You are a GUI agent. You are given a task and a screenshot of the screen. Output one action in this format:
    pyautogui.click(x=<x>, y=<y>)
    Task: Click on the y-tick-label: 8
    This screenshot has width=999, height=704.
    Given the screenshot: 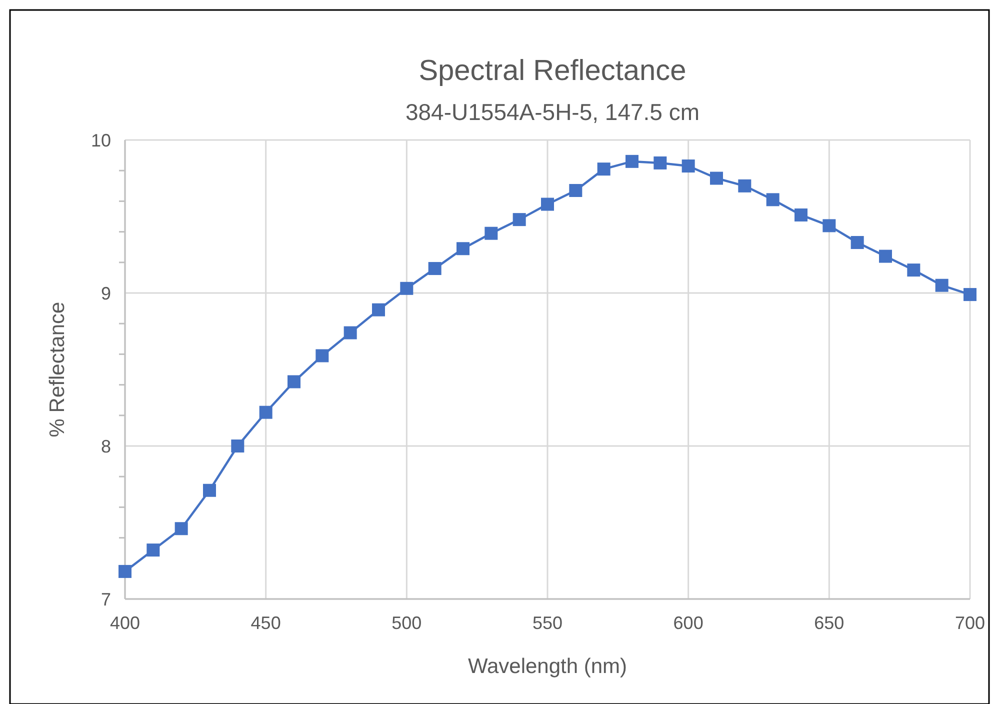 What is the action you would take?
    pyautogui.click(x=105, y=446)
    